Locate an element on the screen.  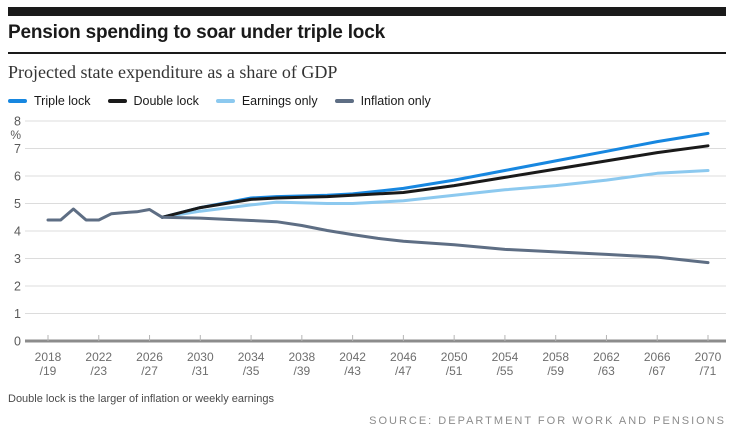
title-divider is located at coordinates (367, 53).